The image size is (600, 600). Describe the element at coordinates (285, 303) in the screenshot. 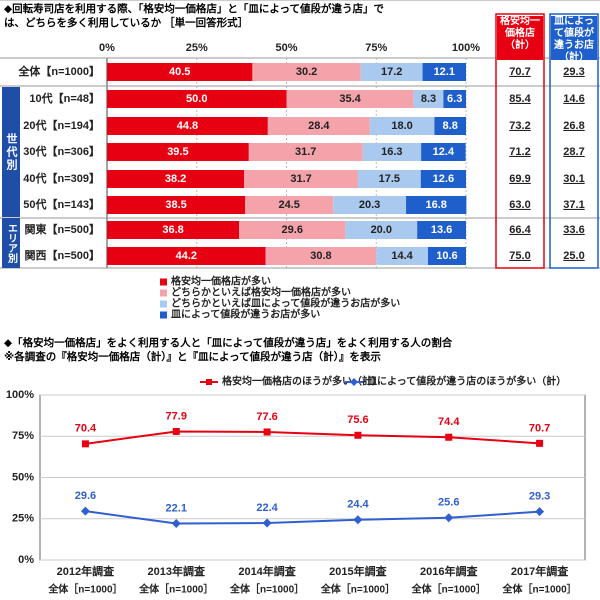

I see `legend-label: どちらかといえば皿によって値段が違うお店が多い` at that location.